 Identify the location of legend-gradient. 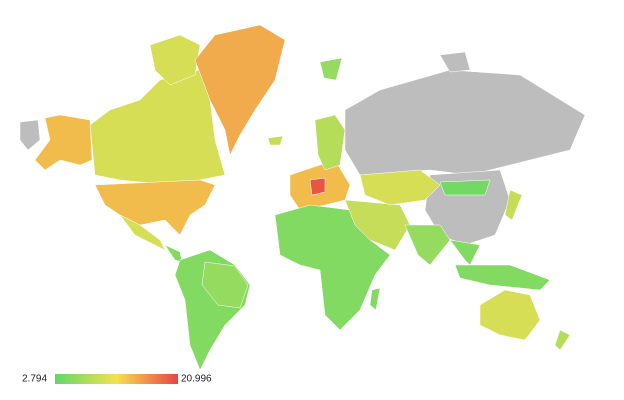
(116, 379).